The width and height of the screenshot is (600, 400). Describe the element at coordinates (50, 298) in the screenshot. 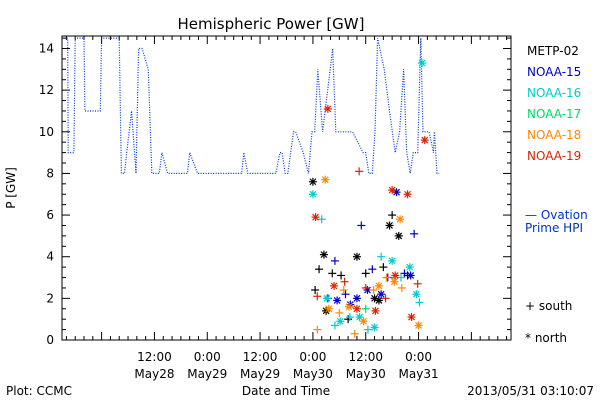

I see `y-tick-label: 2` at that location.